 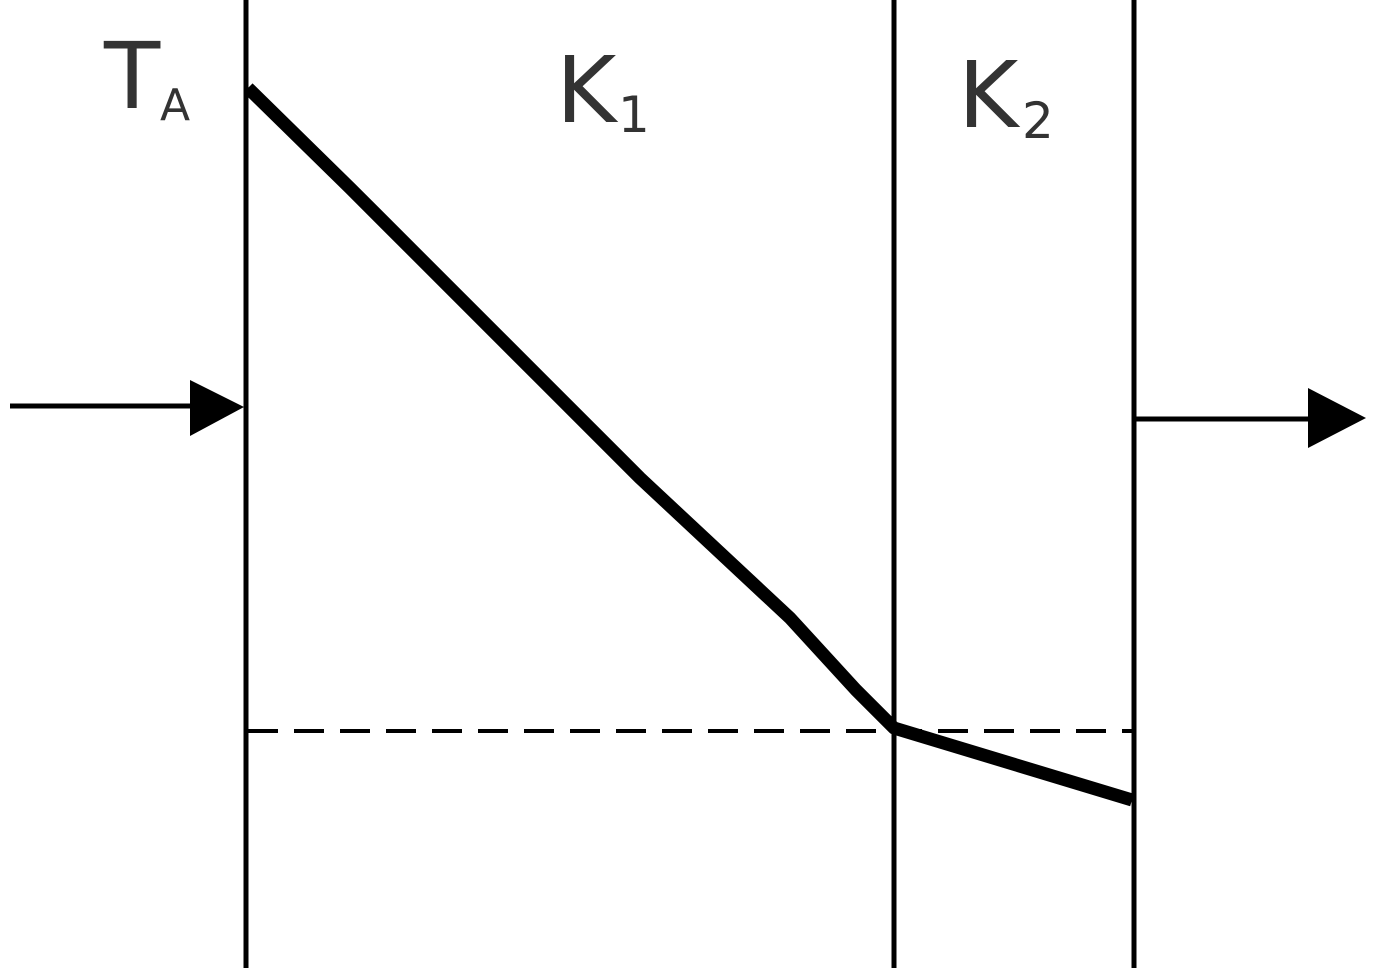 I want to click on layer2-conductivity-label: K2, so click(x=1006, y=96).